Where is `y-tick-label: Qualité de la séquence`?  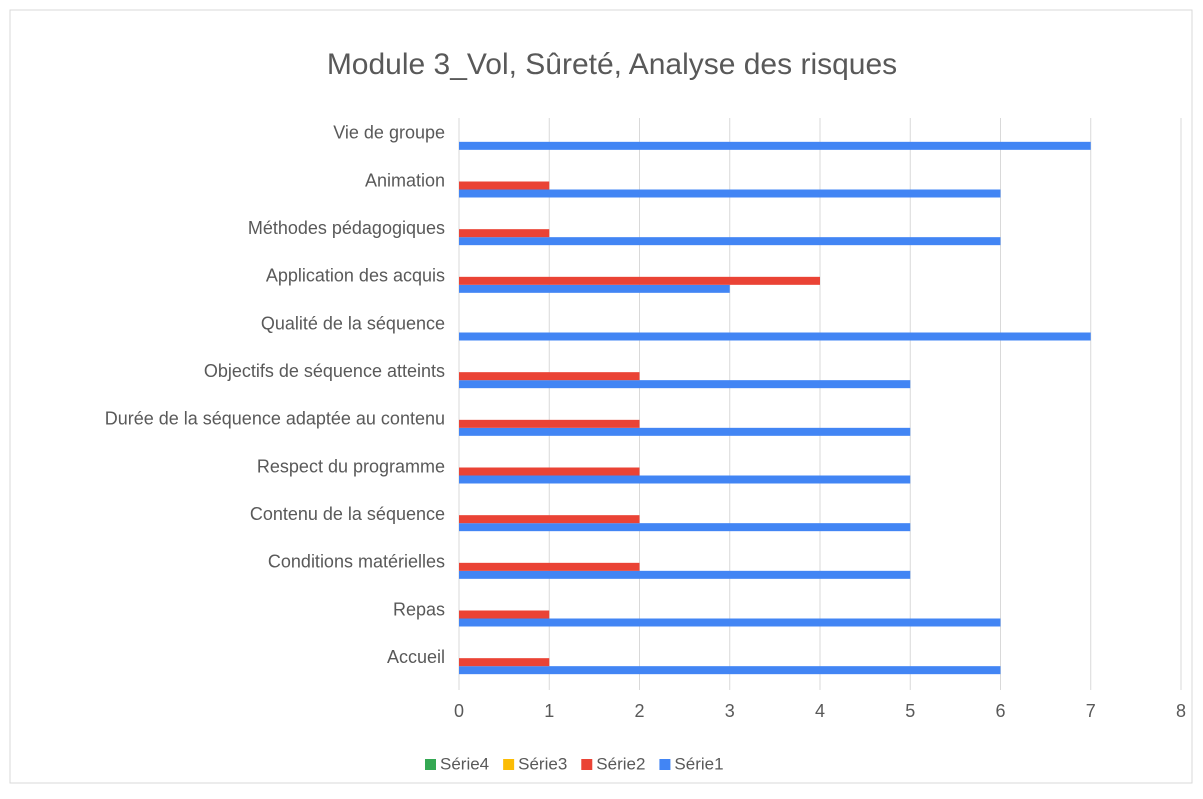 y-tick-label: Qualité de la séquence is located at coordinates (353, 323).